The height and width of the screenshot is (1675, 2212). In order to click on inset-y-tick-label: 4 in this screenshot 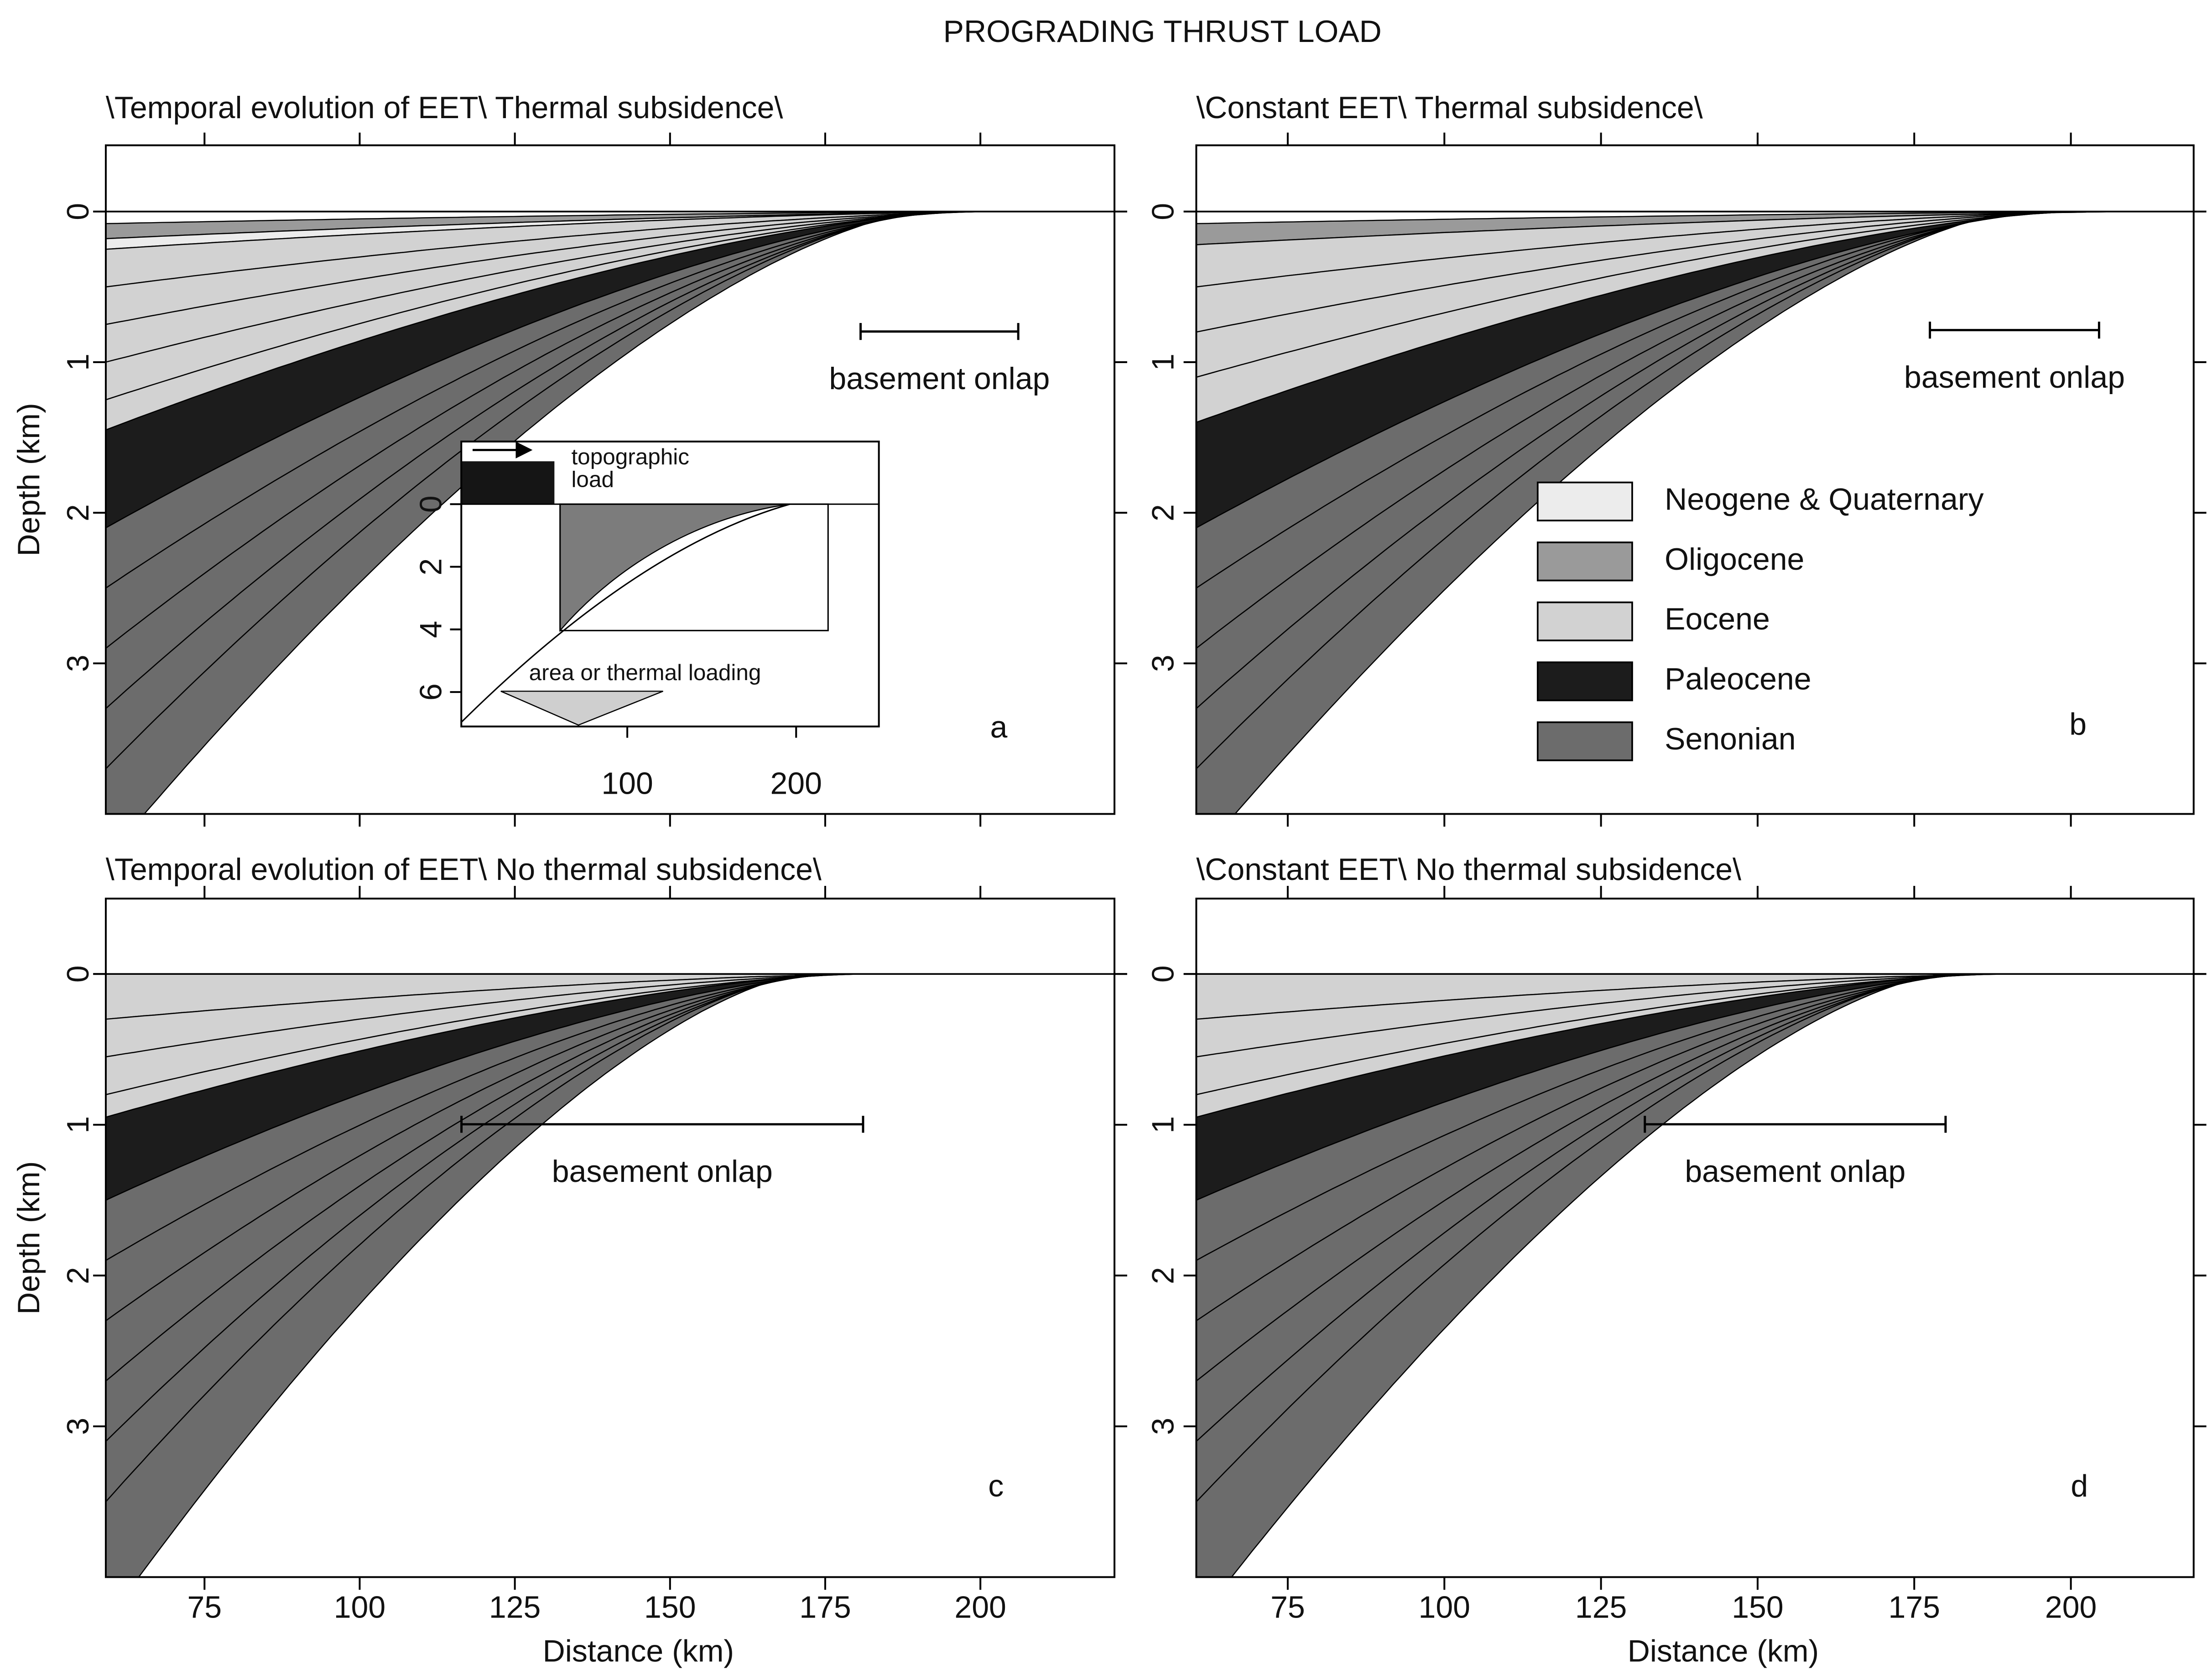, I will do `click(430, 629)`.